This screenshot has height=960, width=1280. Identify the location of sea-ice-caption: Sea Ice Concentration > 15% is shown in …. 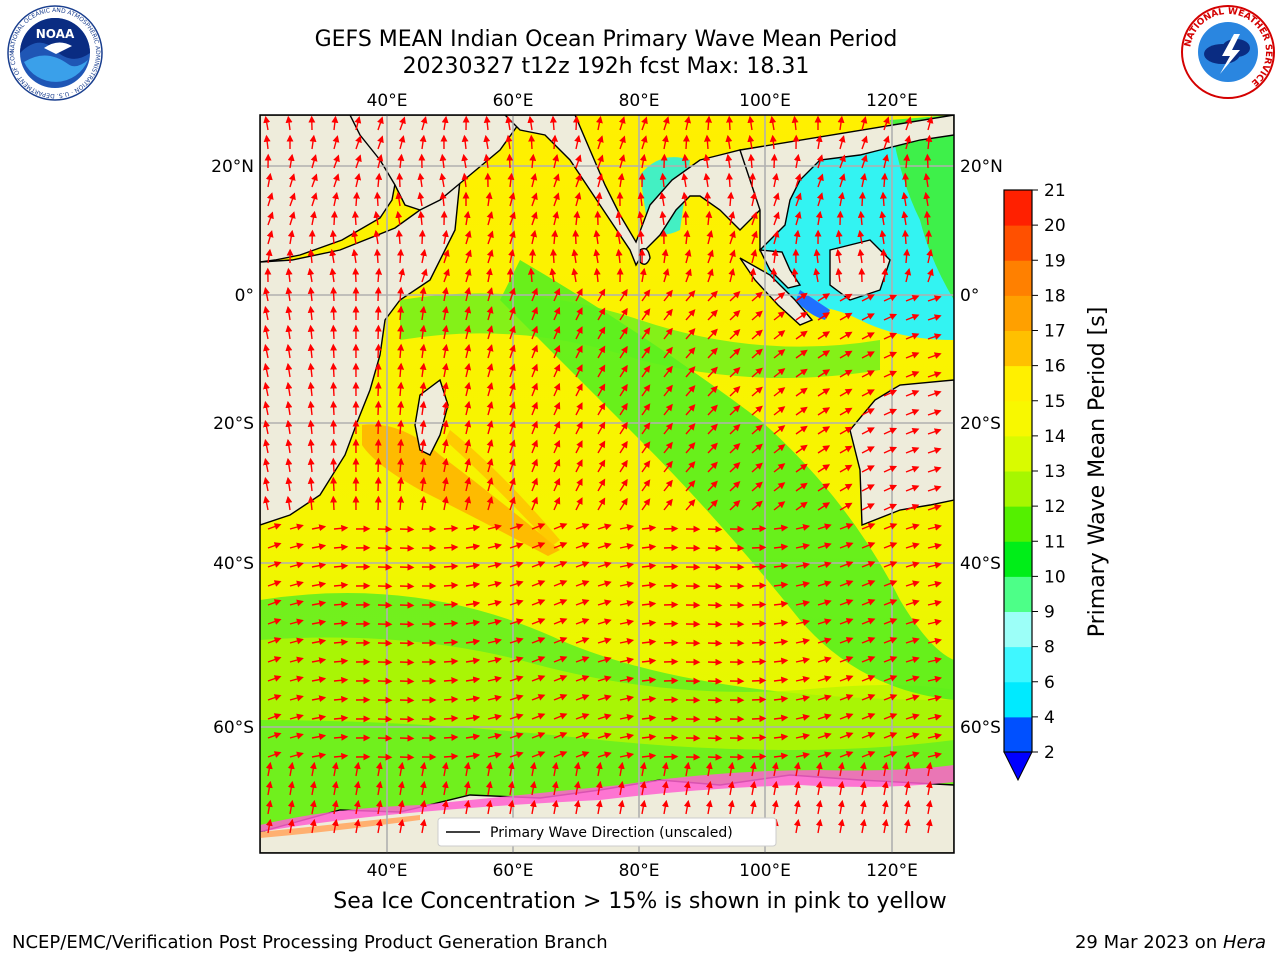
(640, 901).